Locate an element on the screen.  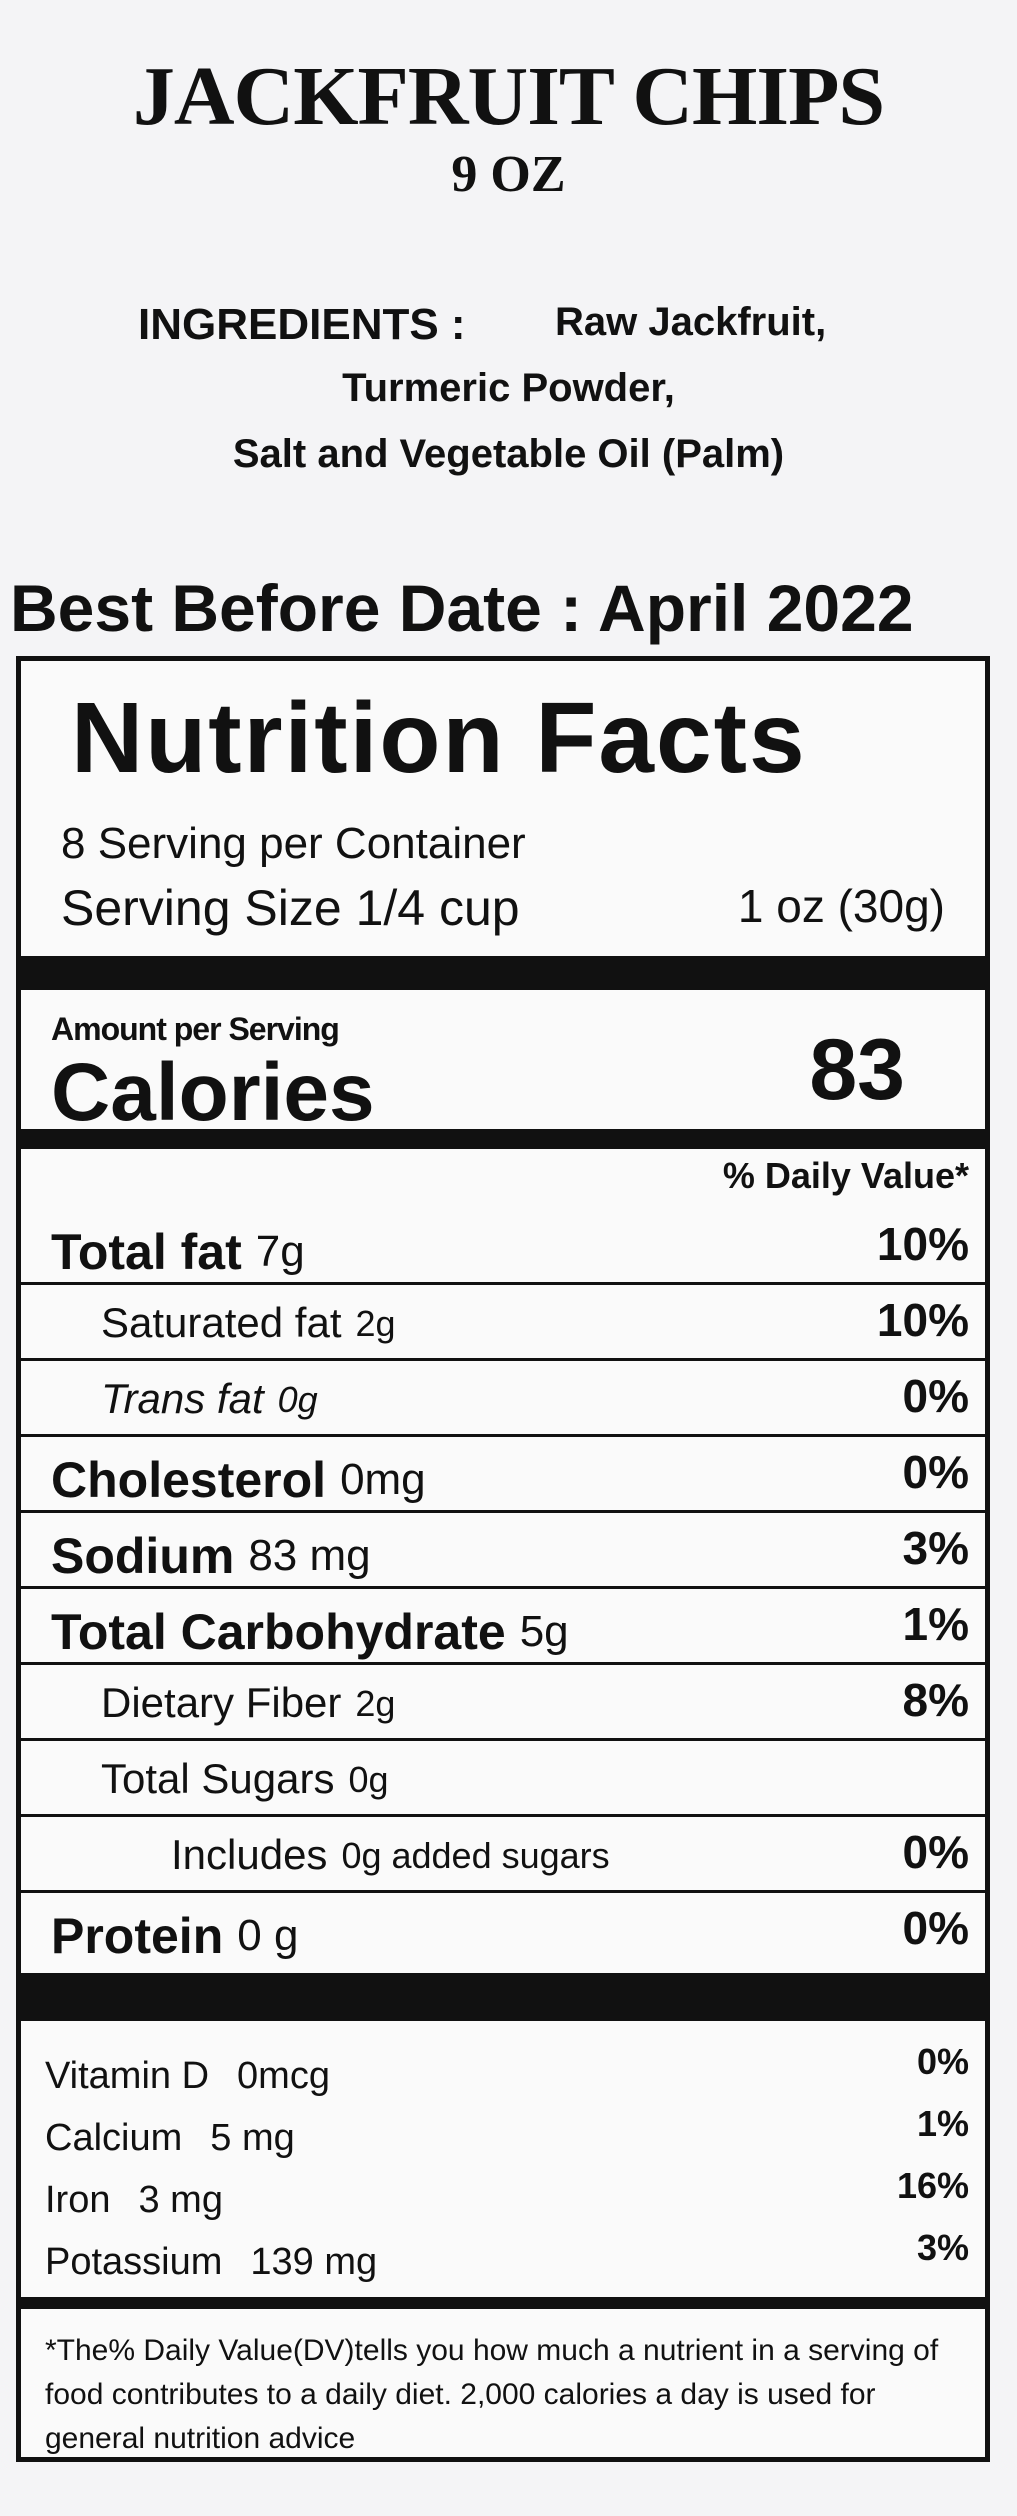
nutrient-label: Sodium is located at coordinates (143, 1556).